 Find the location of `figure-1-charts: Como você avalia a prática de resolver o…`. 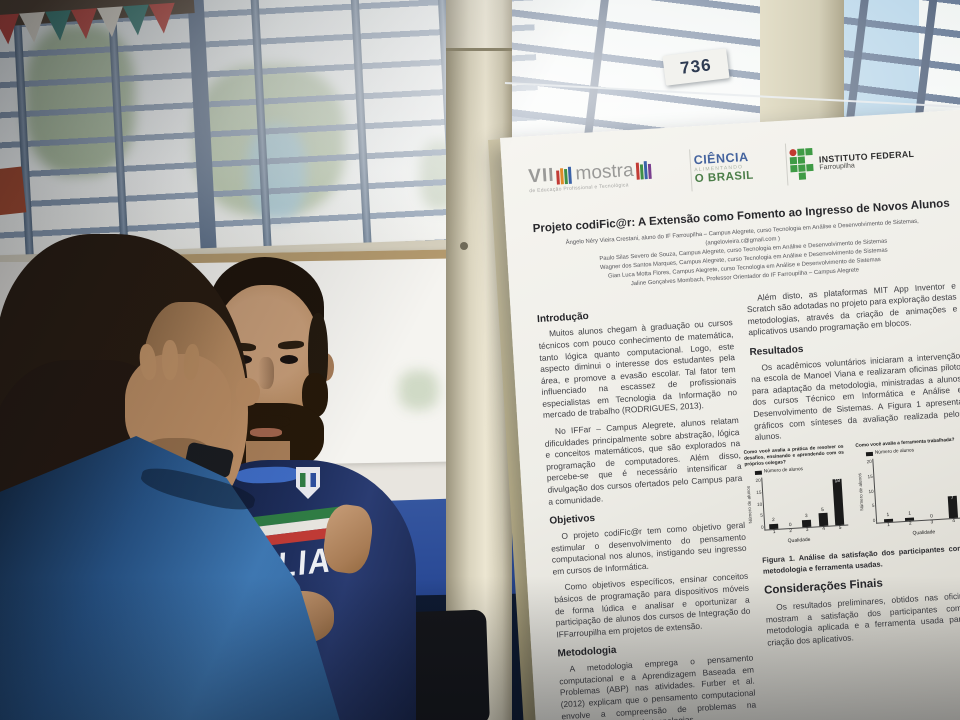

figure-1-charts: Como você avalia a prática de resolver o… is located at coordinates (852, 492).